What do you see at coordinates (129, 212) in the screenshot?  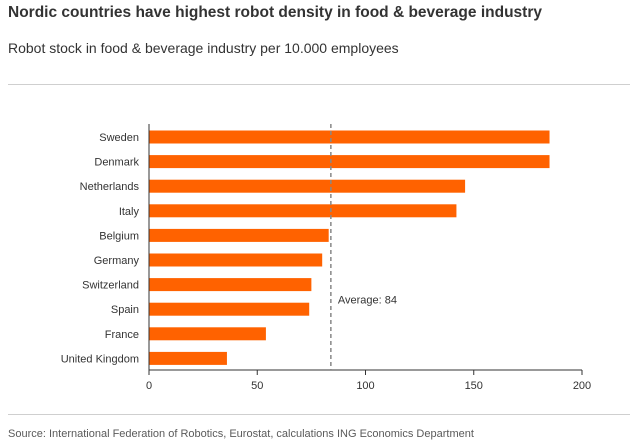 I see `category-label: Italy` at bounding box center [129, 212].